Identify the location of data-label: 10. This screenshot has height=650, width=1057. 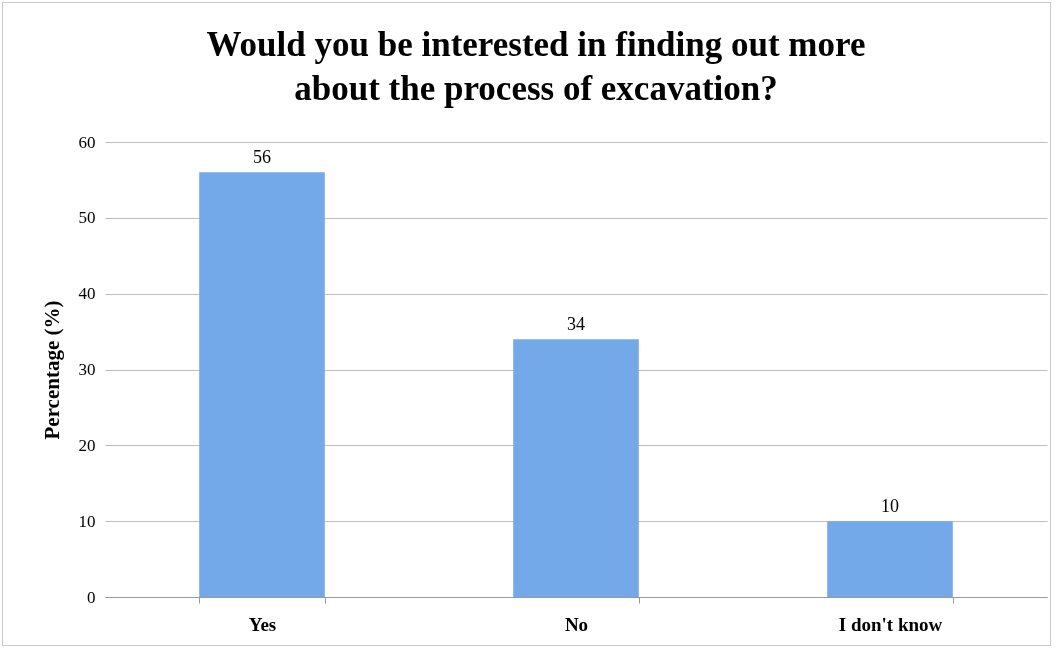
(890, 506).